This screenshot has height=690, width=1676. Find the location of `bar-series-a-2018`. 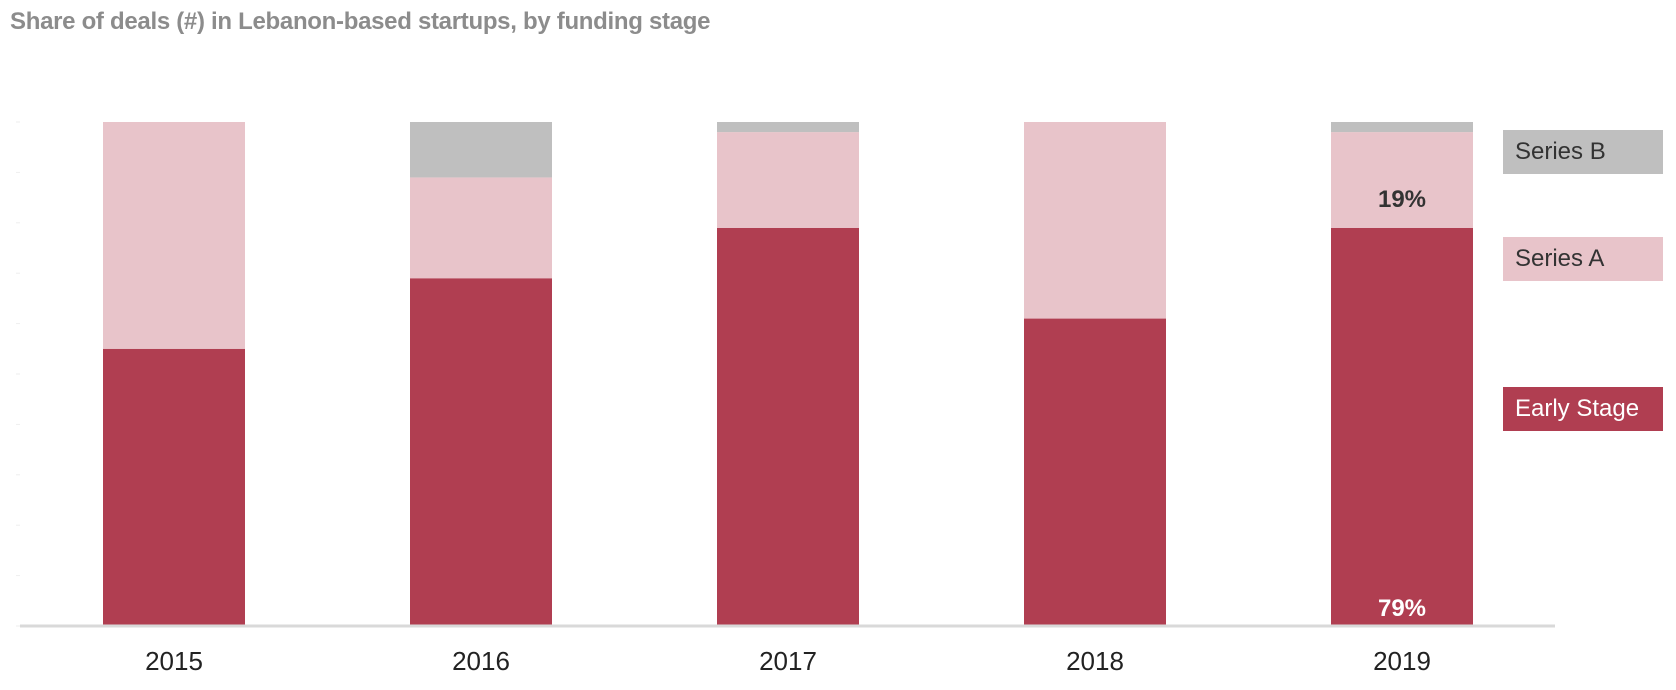

bar-series-a-2018 is located at coordinates (1095, 220).